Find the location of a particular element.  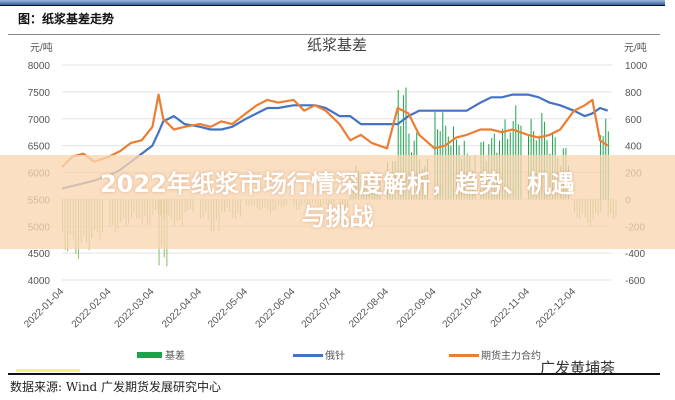

x-tick-label: 2022-07-04 is located at coordinates (322, 308).